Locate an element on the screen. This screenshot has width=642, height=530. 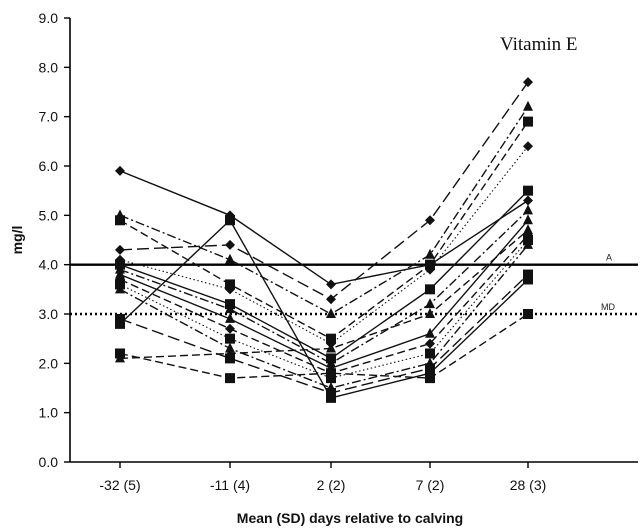
reference-line-label: MD is located at coordinates (608, 307).